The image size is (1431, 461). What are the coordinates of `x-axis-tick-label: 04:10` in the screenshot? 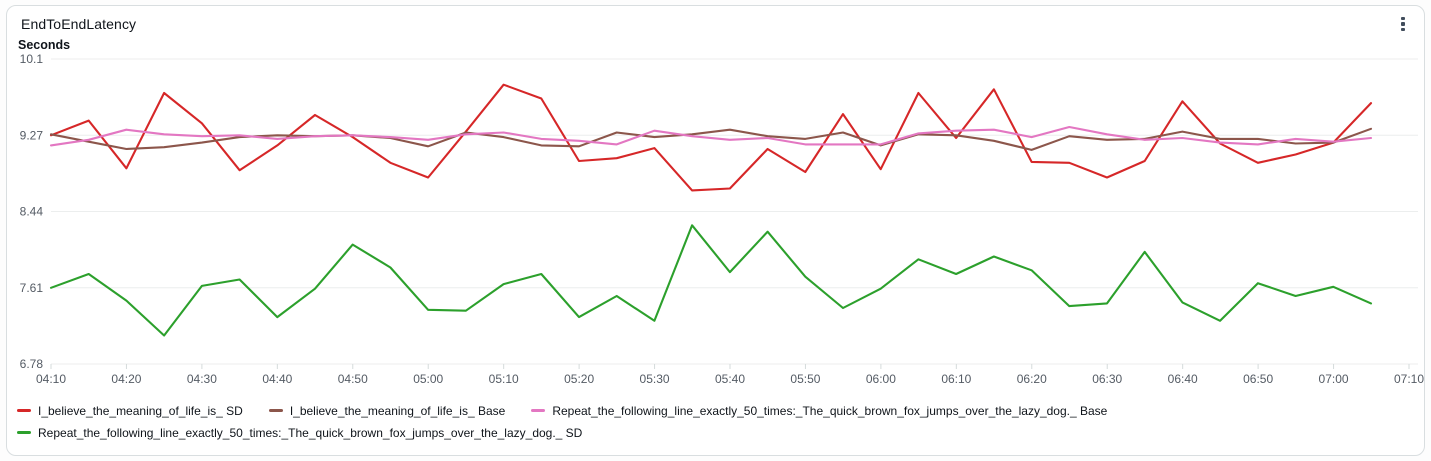 It's located at (51, 379).